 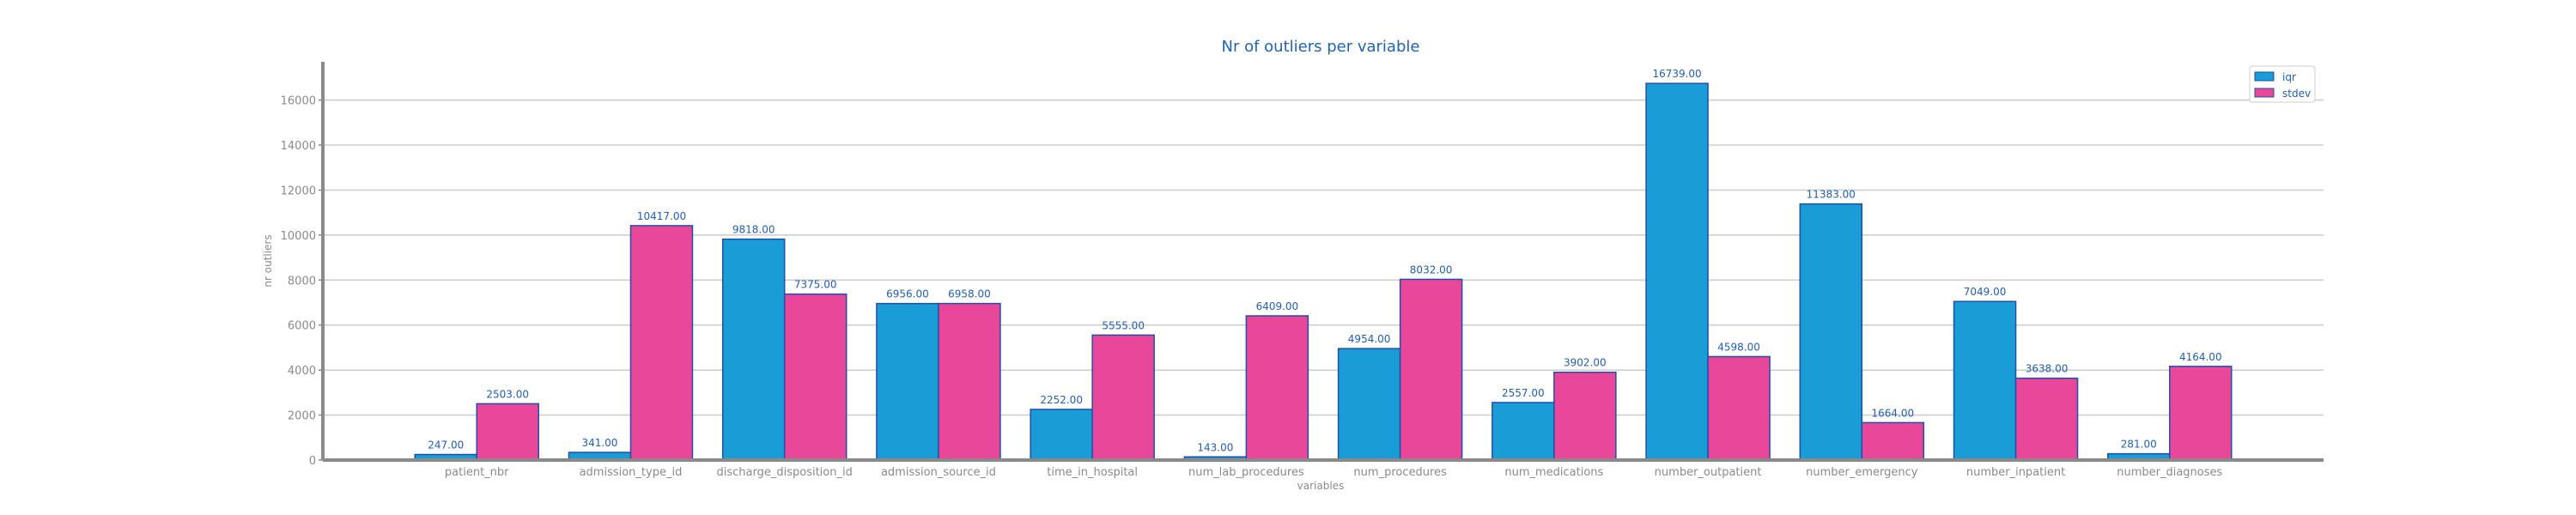 What do you see at coordinates (298, 101) in the screenshot?
I see `y-tick-label: 16000` at bounding box center [298, 101].